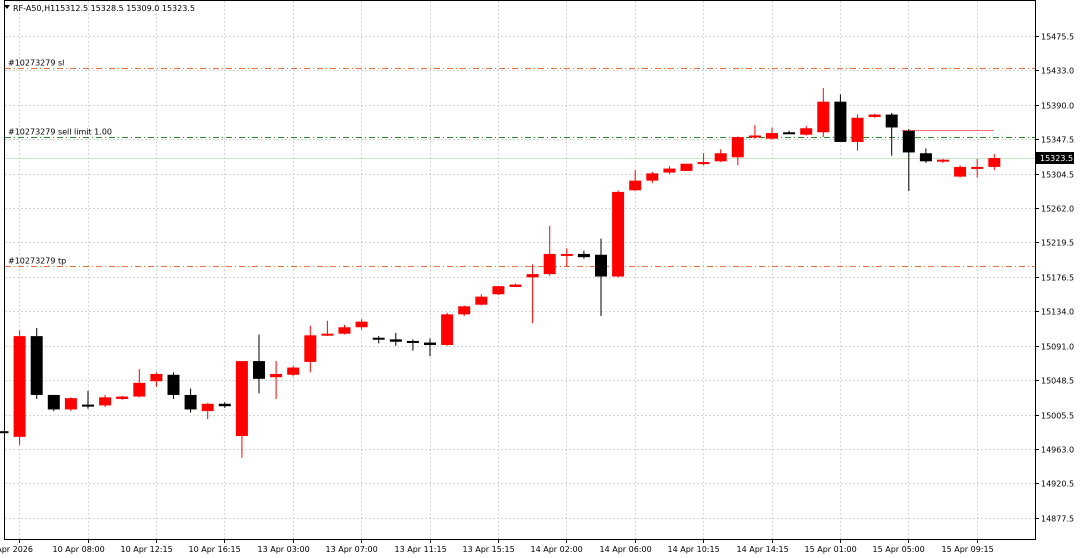 The image size is (1080, 558). What do you see at coordinates (352, 549) in the screenshot?
I see `time-tick-label: 13 Apr 07:00` at bounding box center [352, 549].